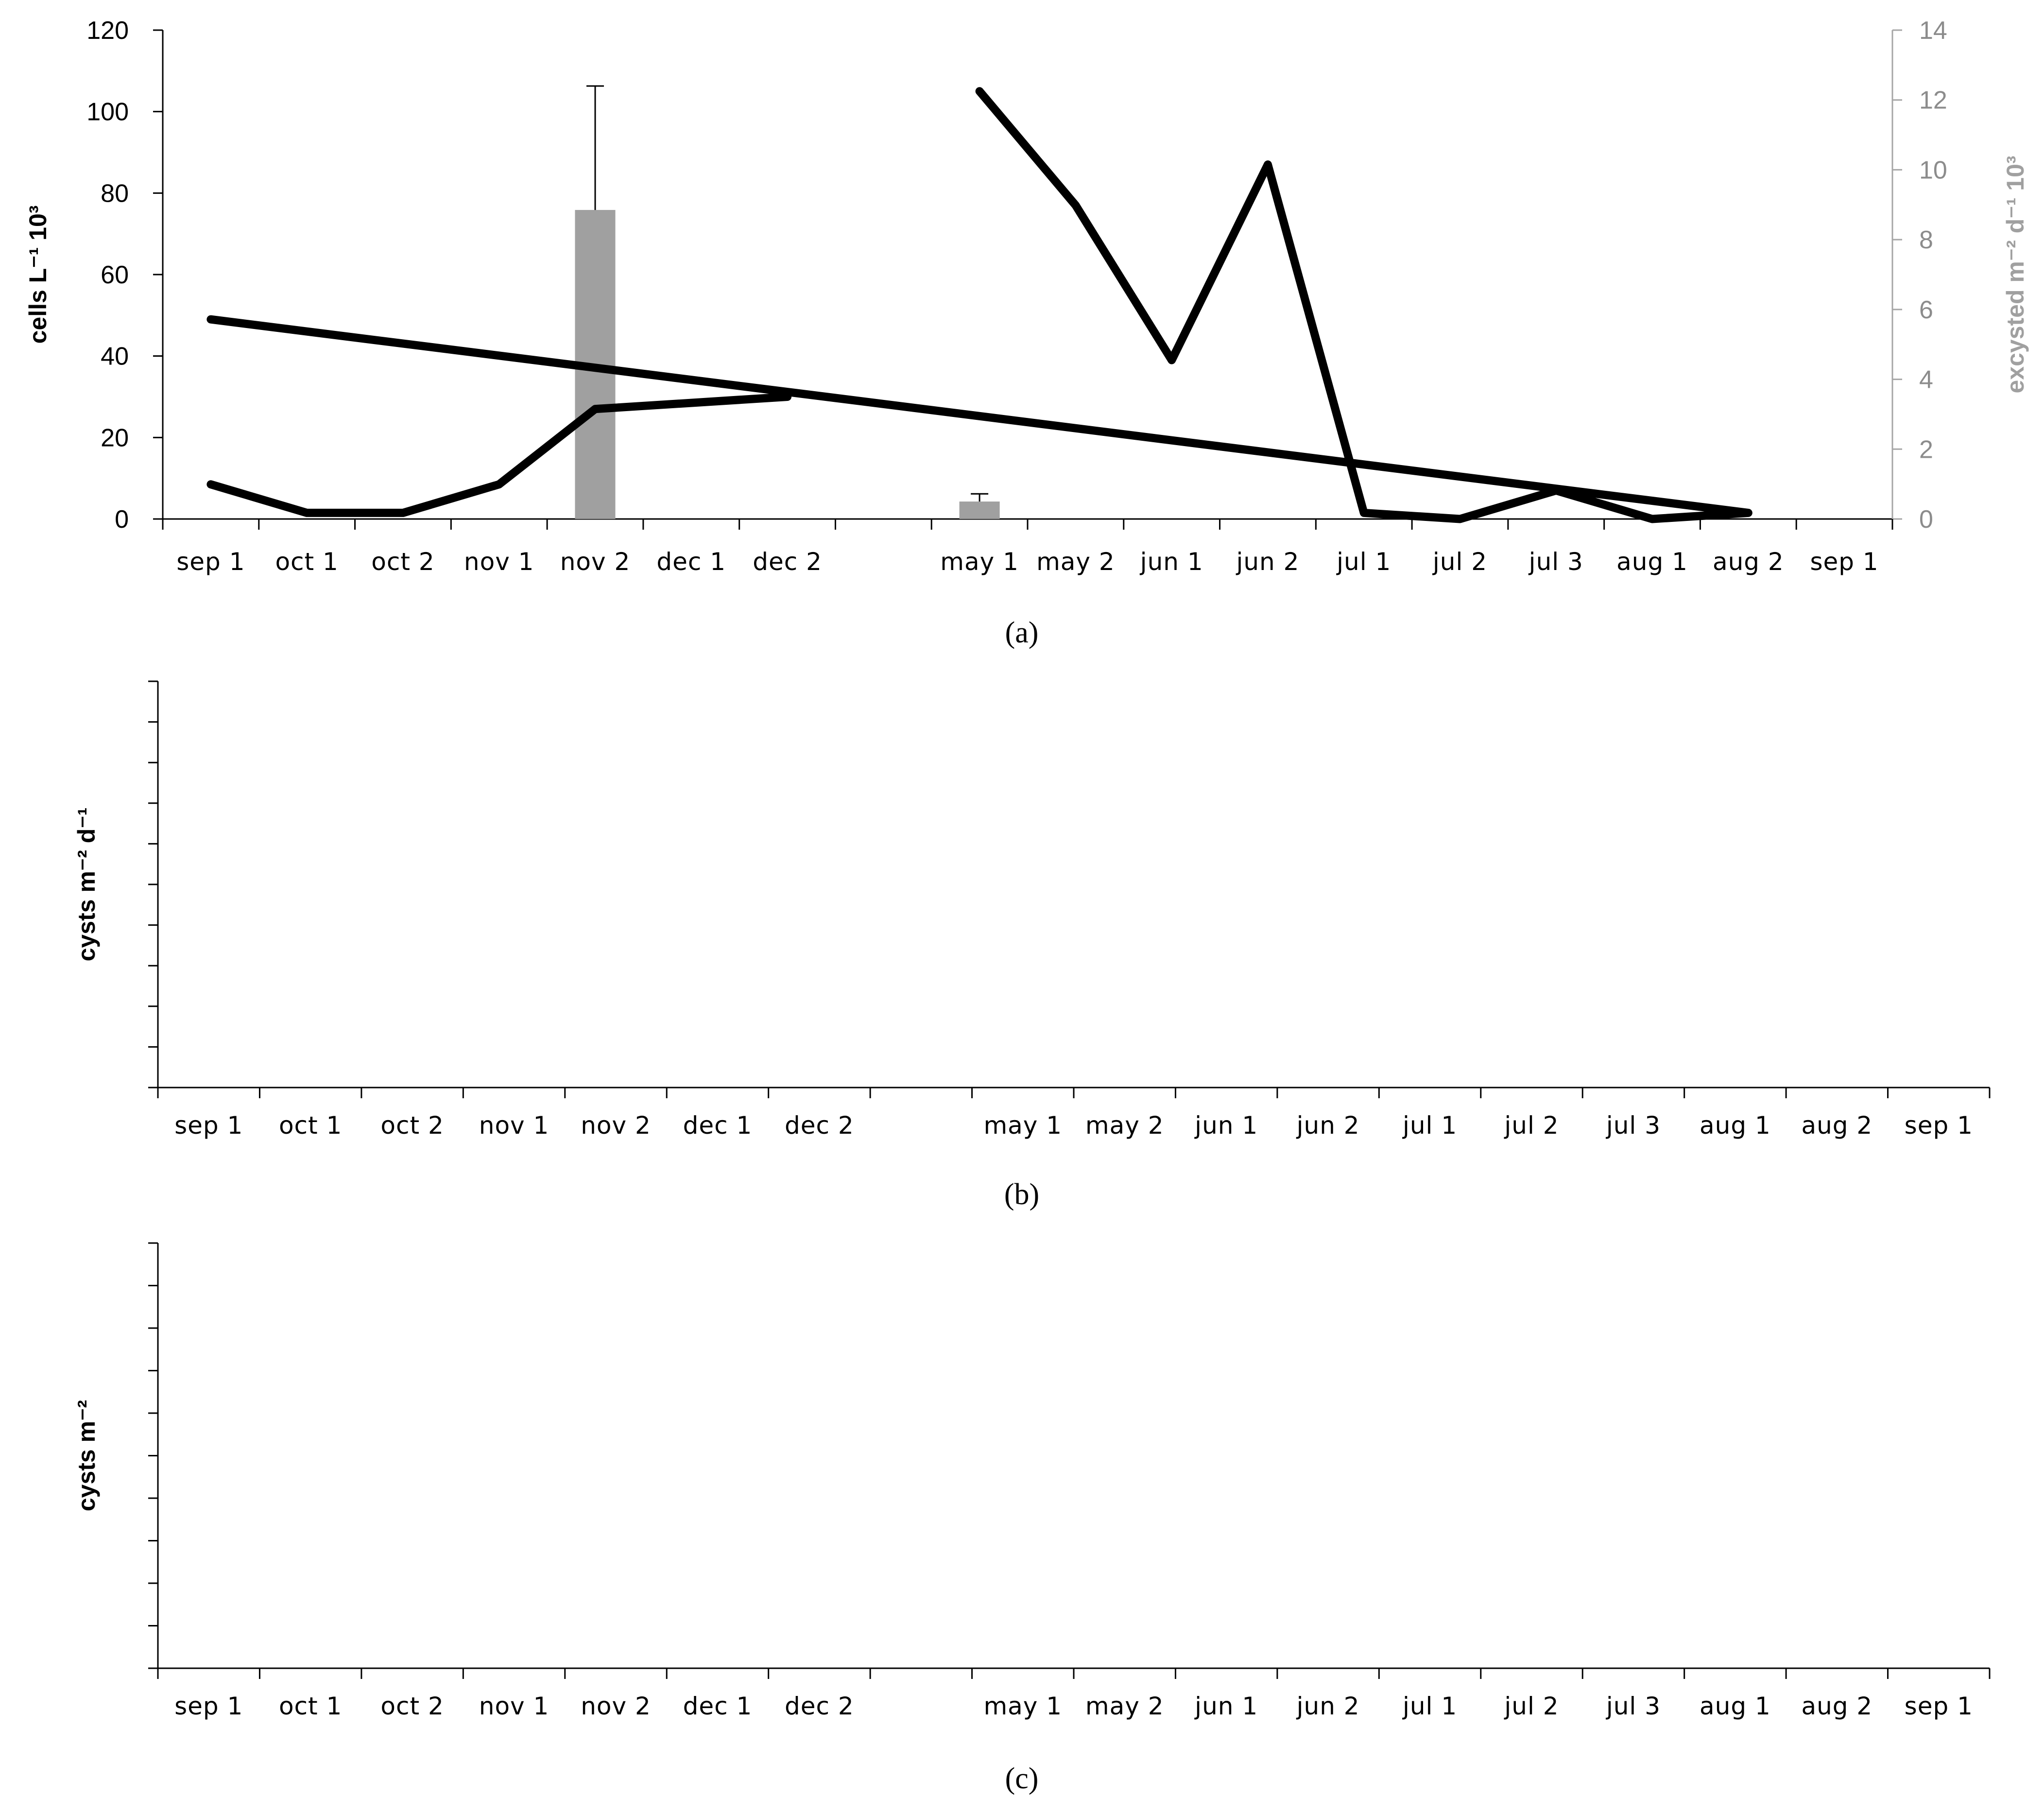 The image size is (2044, 1798). I want to click on y-tick-label-right: 4, so click(1926, 380).